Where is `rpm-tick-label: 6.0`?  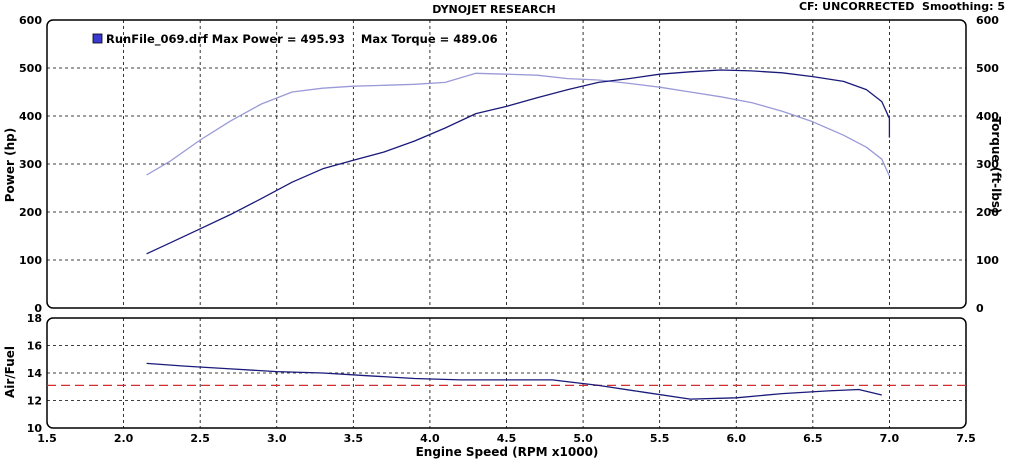
rpm-tick-label: 6.0 is located at coordinates (737, 438).